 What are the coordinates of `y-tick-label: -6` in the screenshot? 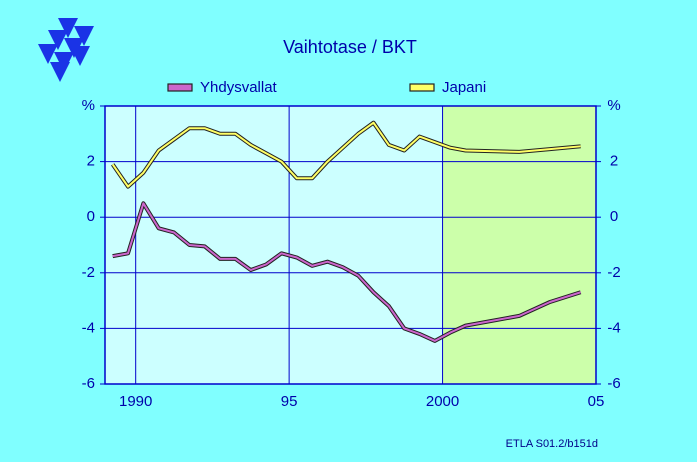 It's located at (88, 383).